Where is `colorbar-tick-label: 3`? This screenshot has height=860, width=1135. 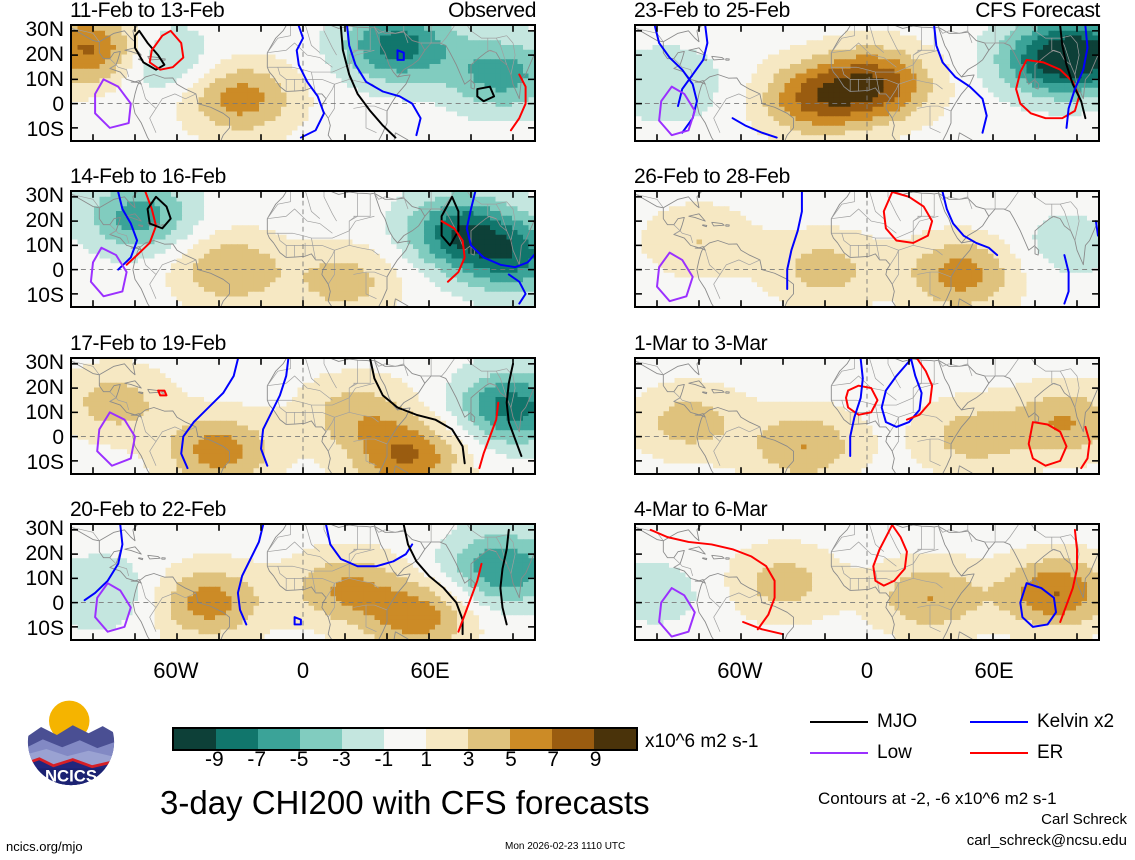 colorbar-tick-label: 3 is located at coordinates (468, 759).